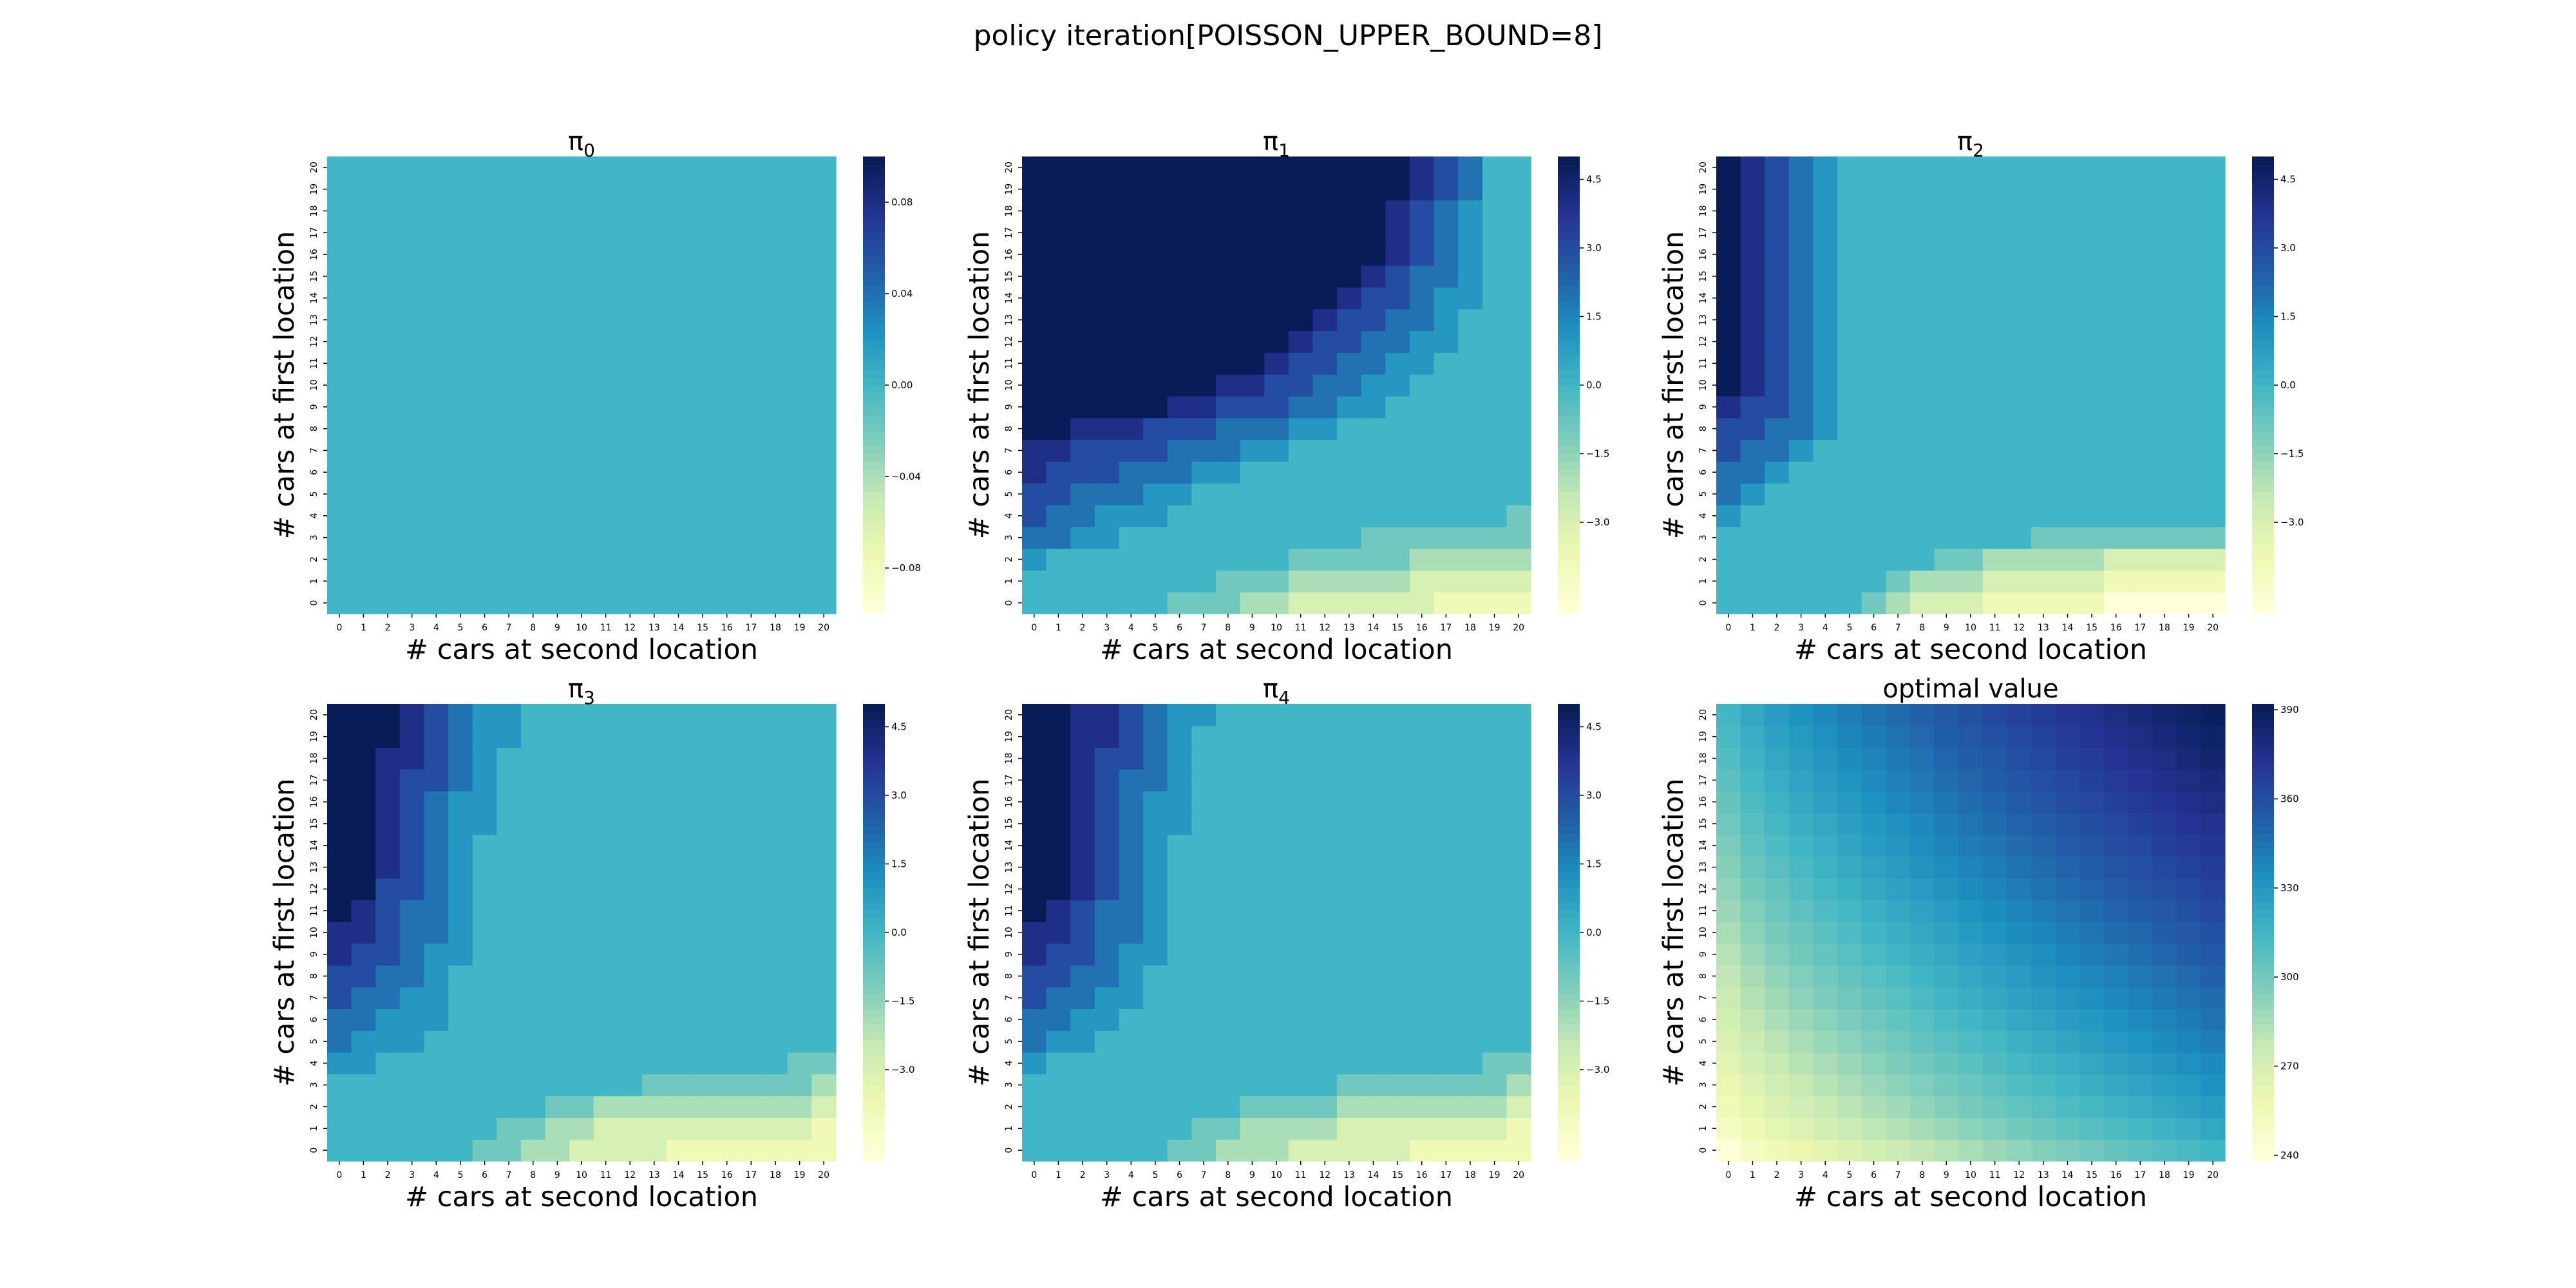 Image resolution: width=2576 pixels, height=1288 pixels. I want to click on x-tick-label: 17, so click(2140, 1175).